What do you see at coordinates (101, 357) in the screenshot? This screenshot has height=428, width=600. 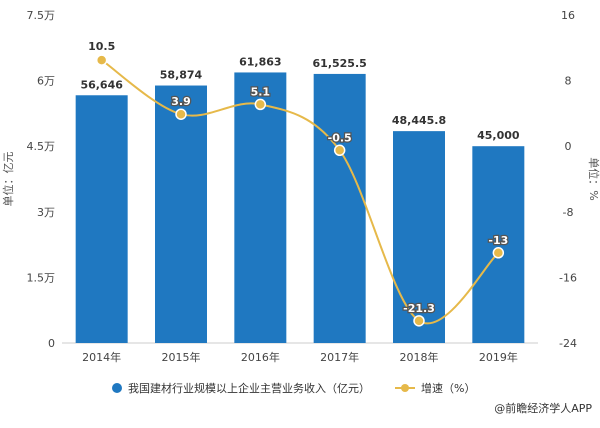 I see `x-tick-label: 2014年` at bounding box center [101, 357].